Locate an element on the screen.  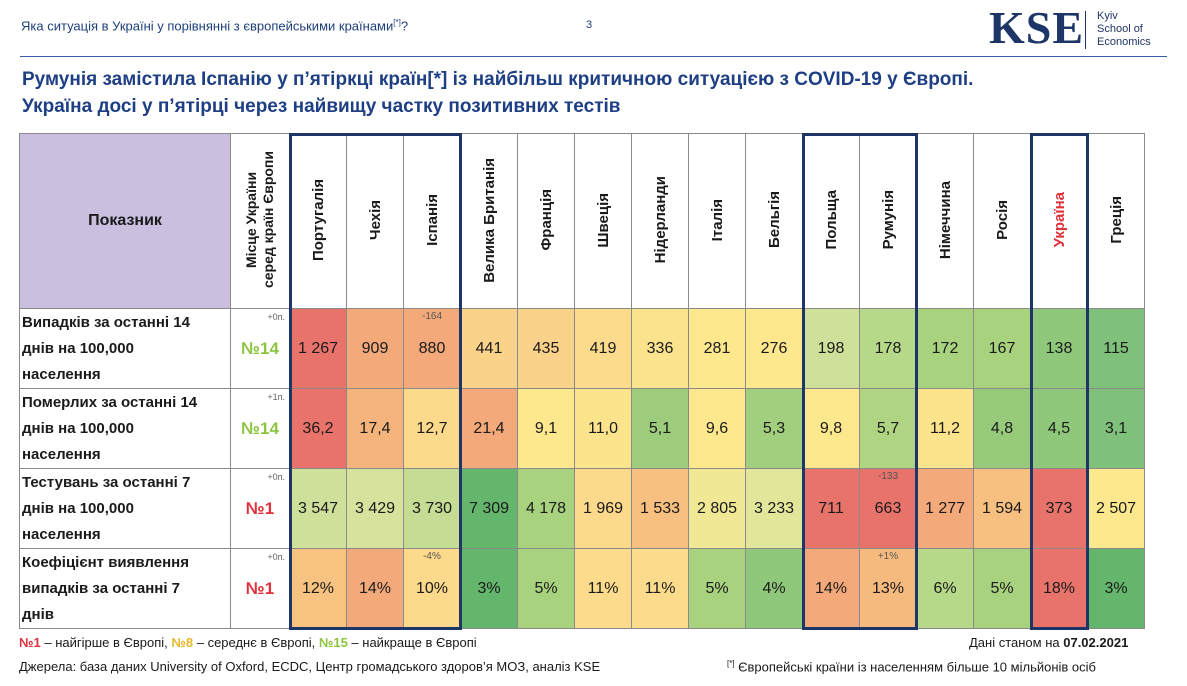
value-cell: 441 is located at coordinates (489, 348).